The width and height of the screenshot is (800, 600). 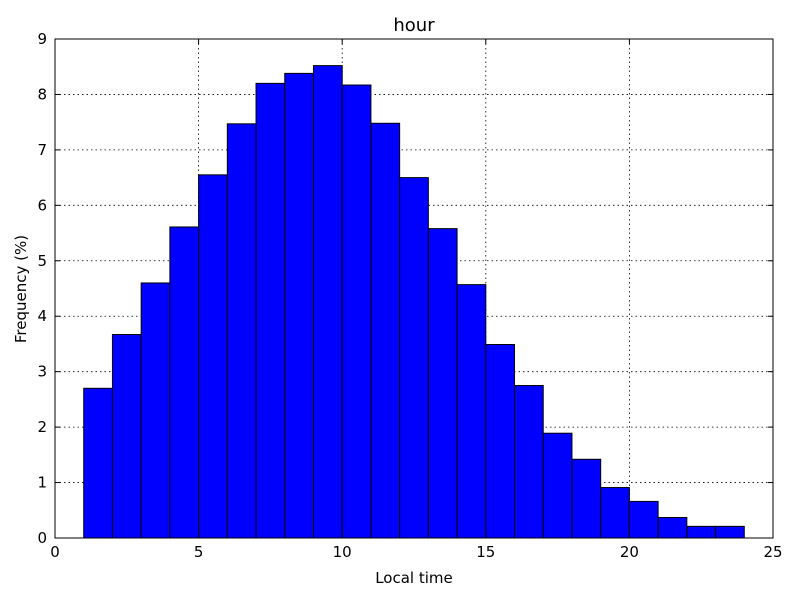 I want to click on y-tick-label: 0, so click(x=42, y=538).